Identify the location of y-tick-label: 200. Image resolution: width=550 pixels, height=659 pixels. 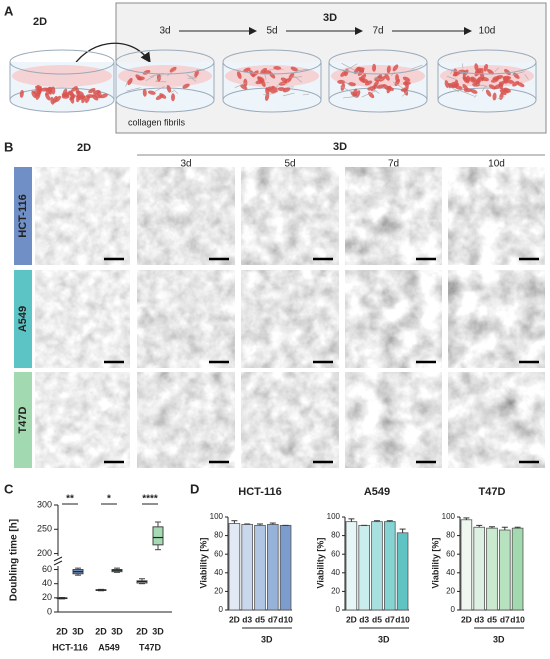
(44, 553).